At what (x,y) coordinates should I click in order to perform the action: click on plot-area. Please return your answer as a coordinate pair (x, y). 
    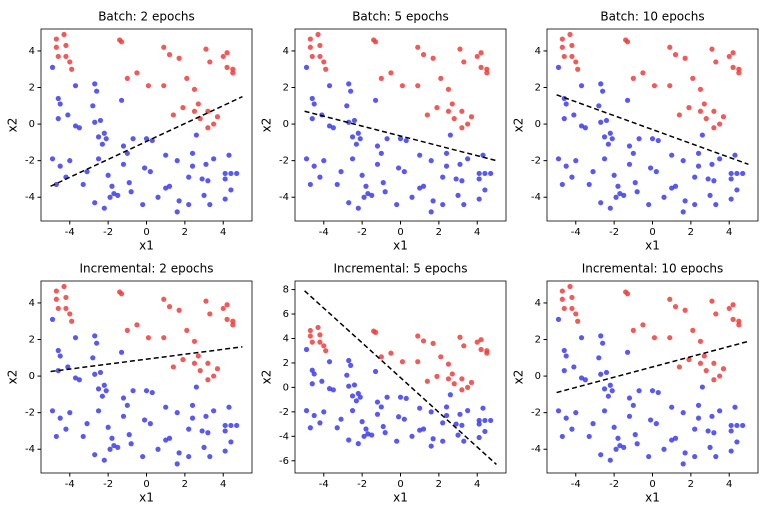
    Looking at the image, I should click on (146, 123).